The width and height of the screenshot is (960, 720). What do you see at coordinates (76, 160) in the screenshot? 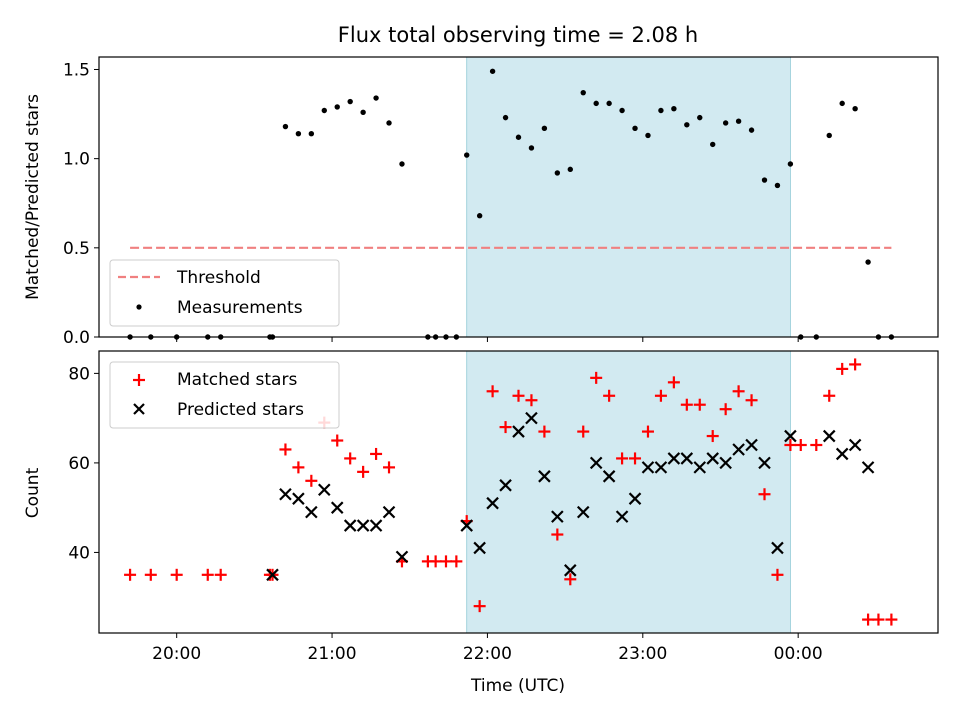
I see `y-tick-label: 1.0` at bounding box center [76, 160].